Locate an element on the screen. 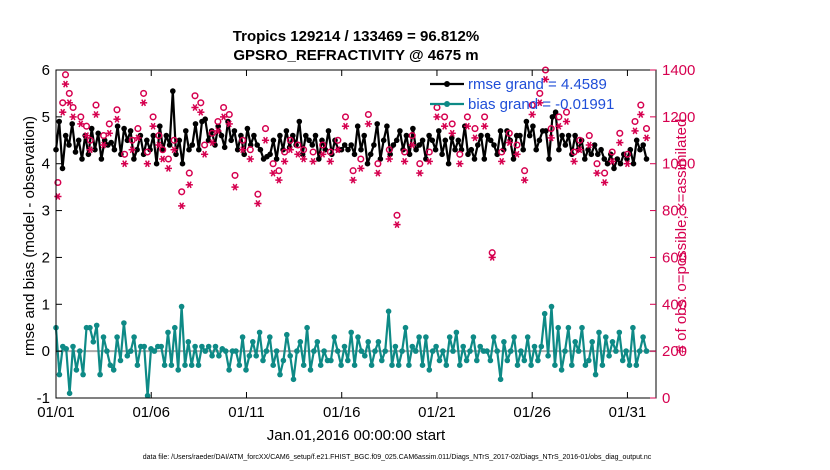 Image resolution: width=830 pixels, height=470 pixels. x-tick-label: 01/31 is located at coordinates (628, 412).